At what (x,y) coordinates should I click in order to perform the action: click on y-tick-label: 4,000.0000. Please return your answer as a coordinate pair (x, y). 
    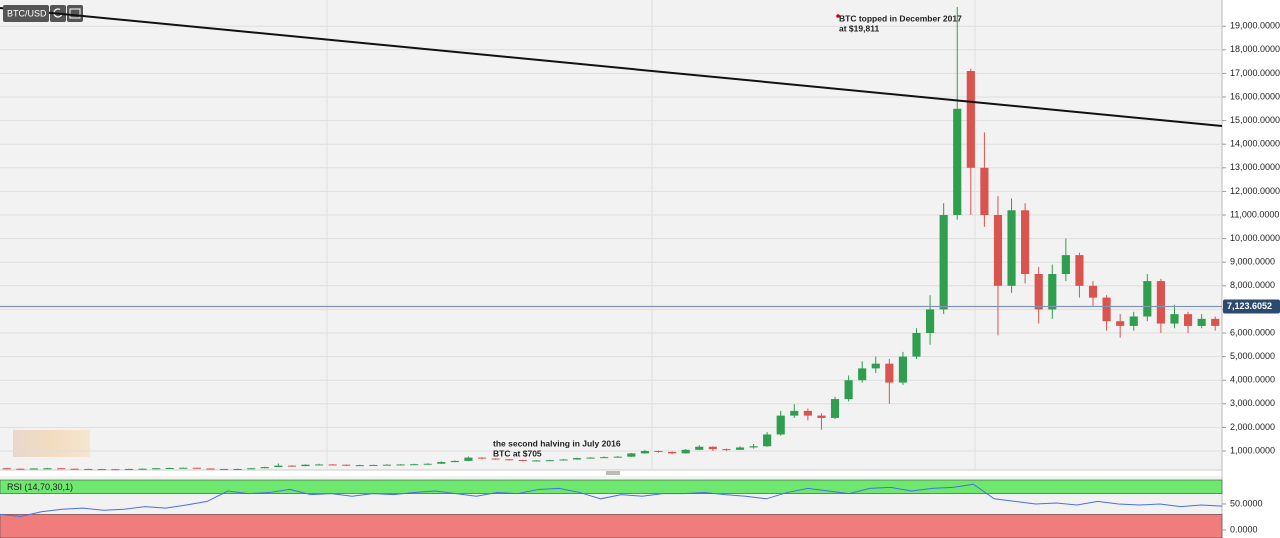
    Looking at the image, I should click on (1252, 380).